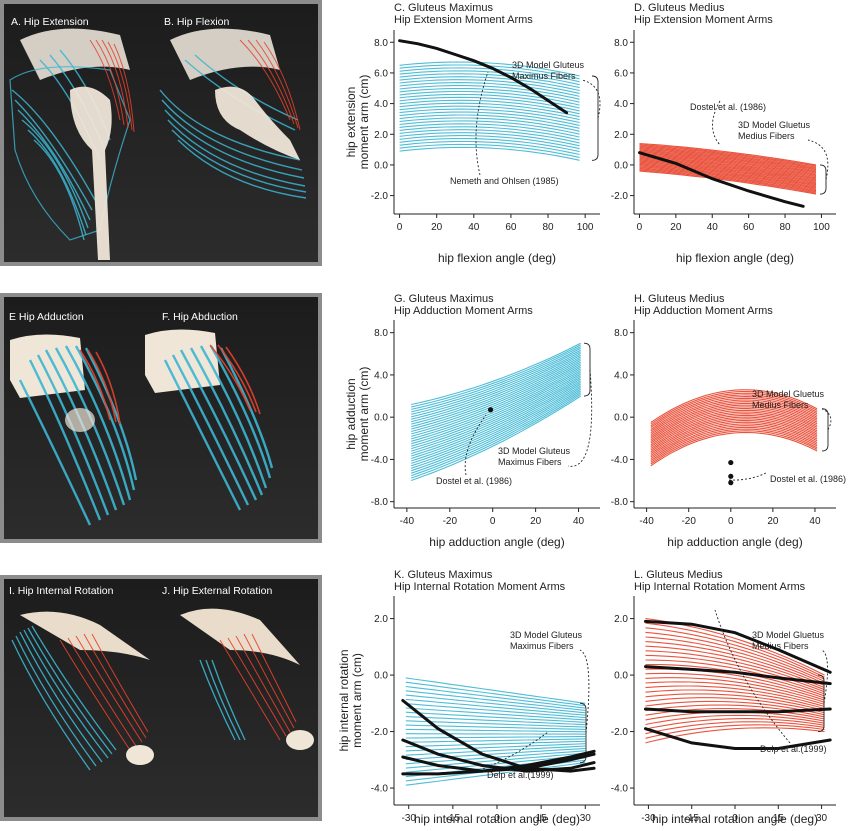  Describe the element at coordinates (238, 667) in the screenshot. I see `render-hip-external-rotation: J. Hip External Rotation` at that location.